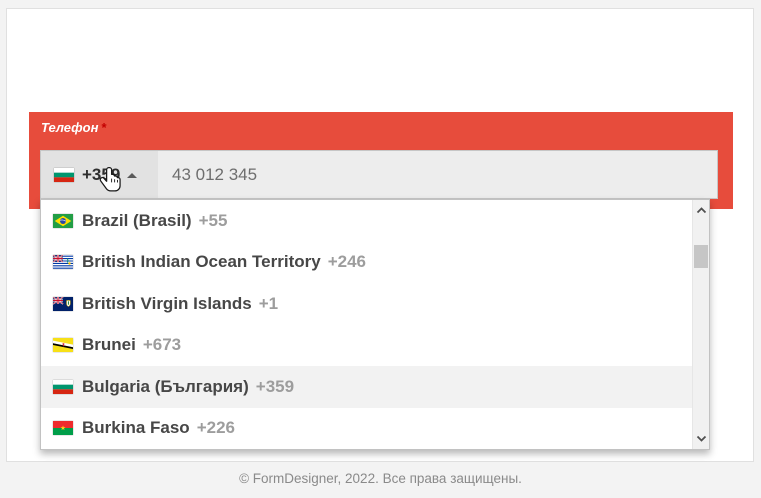  Describe the element at coordinates (104, 127) in the screenshot. I see `required-asterisk: *` at that location.